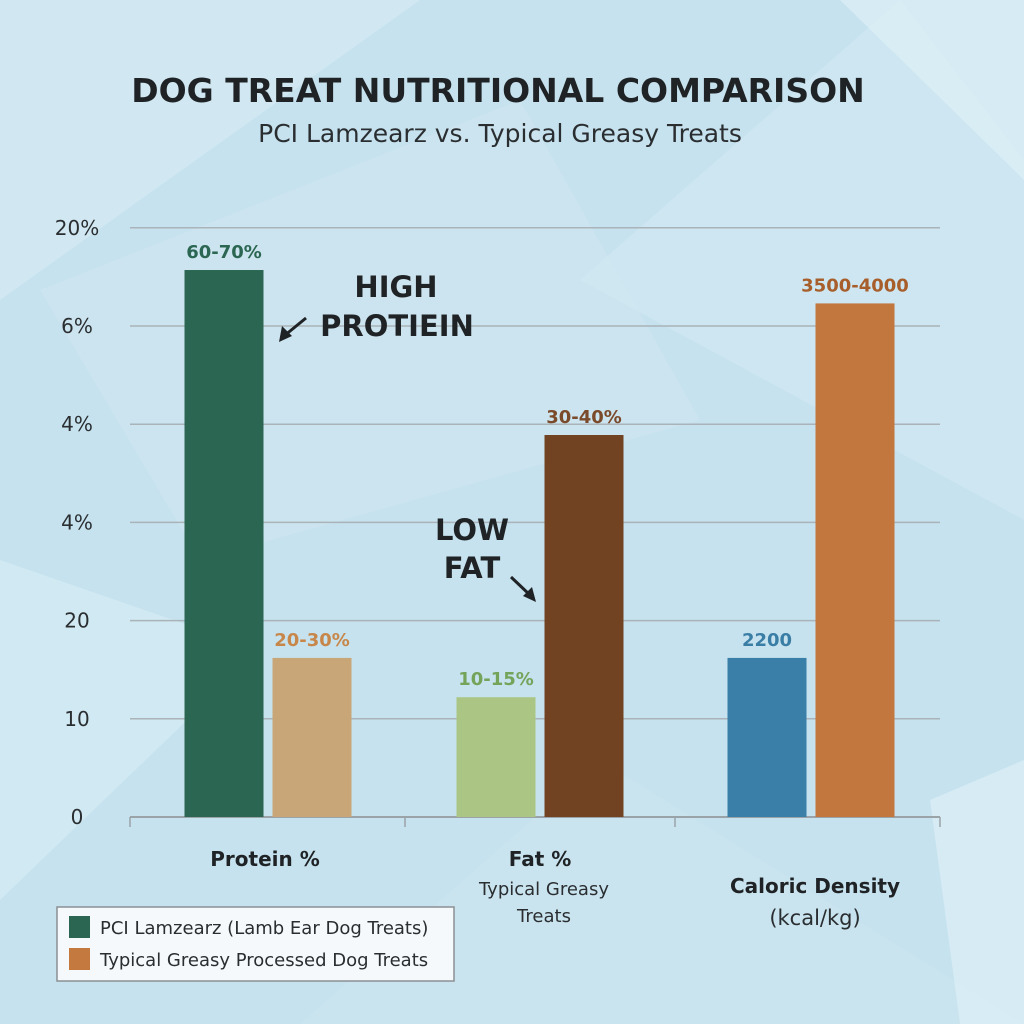 Image resolution: width=1024 pixels, height=1024 pixels. What do you see at coordinates (543, 889) in the screenshot?
I see `category-sublabel: Typical Greasy` at bounding box center [543, 889].